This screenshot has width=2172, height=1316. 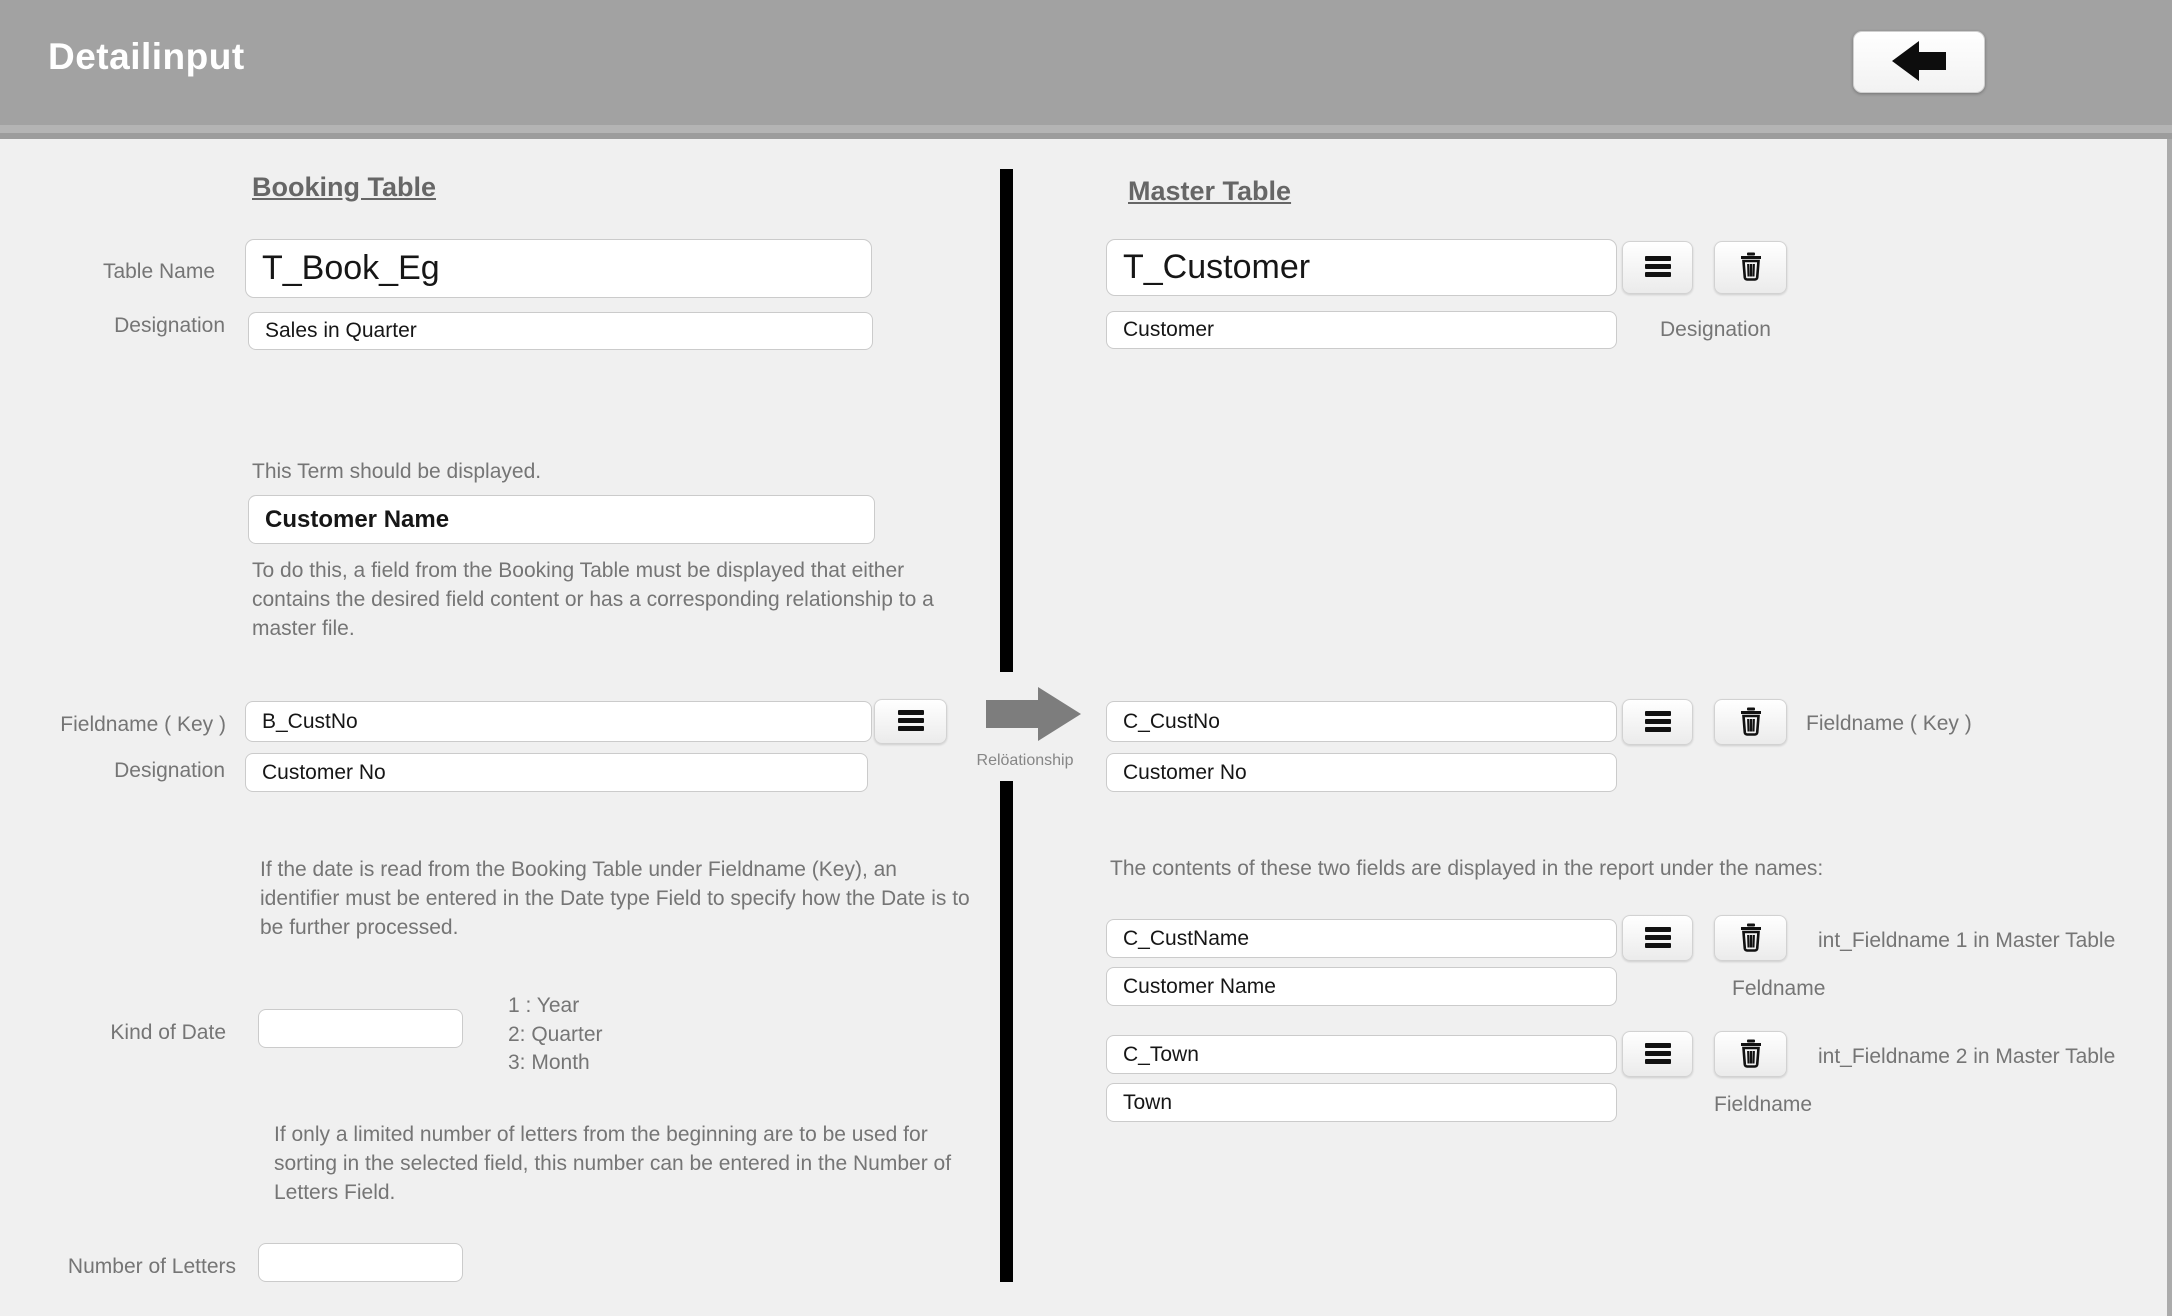 I want to click on master-designation-label: Designation, so click(x=1715, y=329).